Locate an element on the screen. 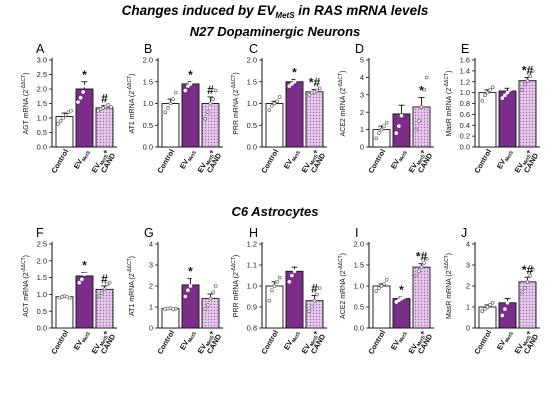  panel-letter: A is located at coordinates (40, 49).